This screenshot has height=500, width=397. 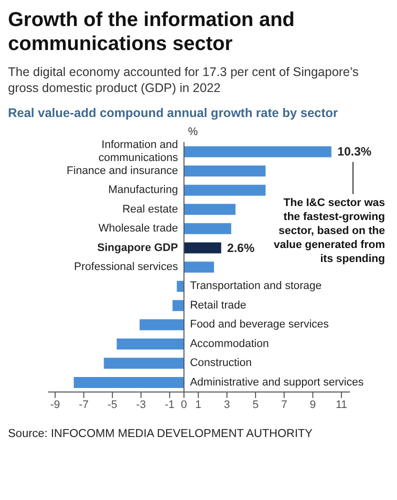 I want to click on y-tick-label: Transportation and storage, so click(x=256, y=286).